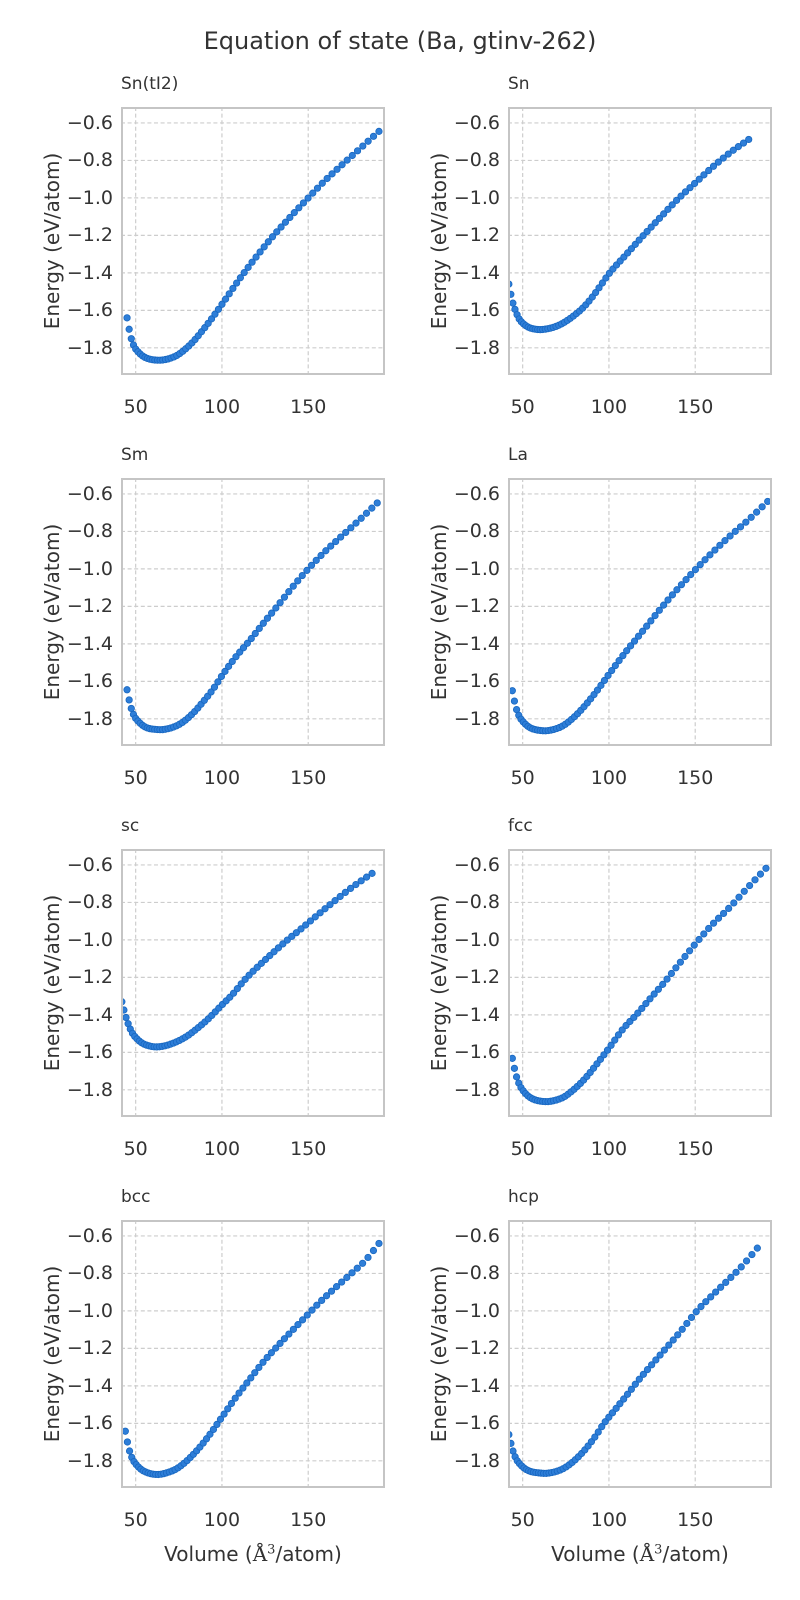 The image size is (800, 1600). What do you see at coordinates (476, 531) in the screenshot?
I see `y-tick-label: −0.8` at bounding box center [476, 531].